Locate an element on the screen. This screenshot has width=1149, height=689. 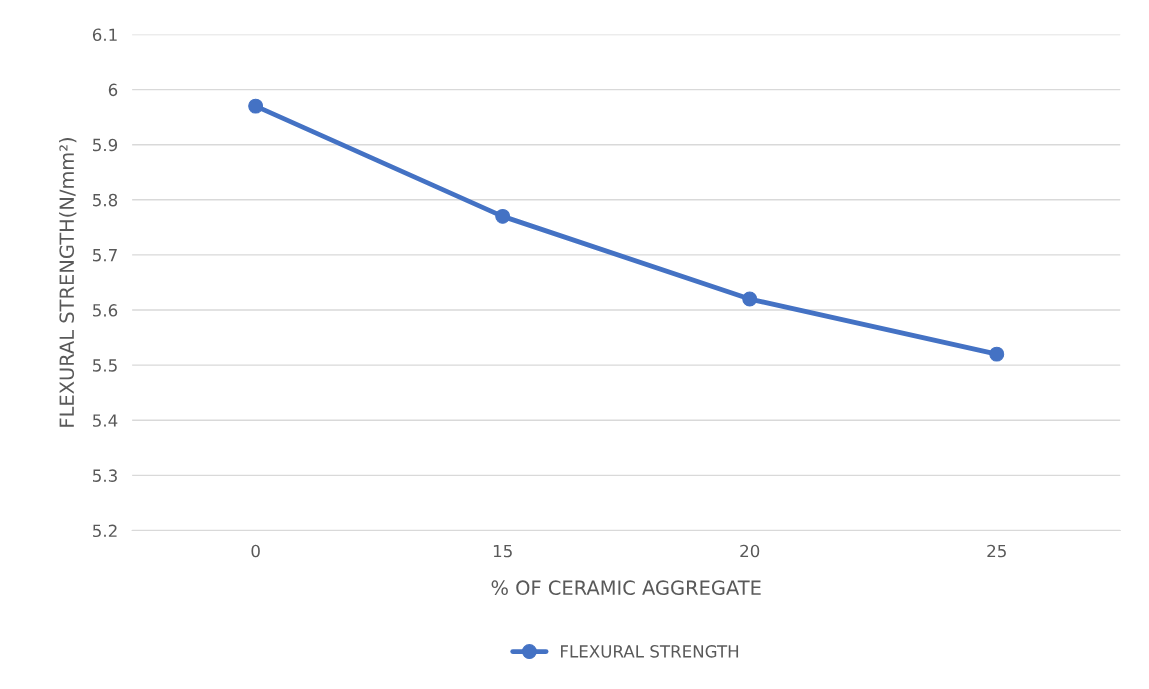
y-axis-title: FLEXURAL STRENGTH(N/mm²) is located at coordinates (68, 282).